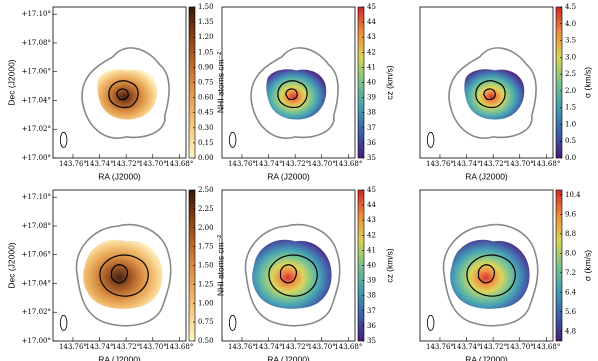 The height and width of the screenshot is (361, 598). What do you see at coordinates (371, 341) in the screenshot?
I see `colorbar-tick-label: 35` at bounding box center [371, 341].